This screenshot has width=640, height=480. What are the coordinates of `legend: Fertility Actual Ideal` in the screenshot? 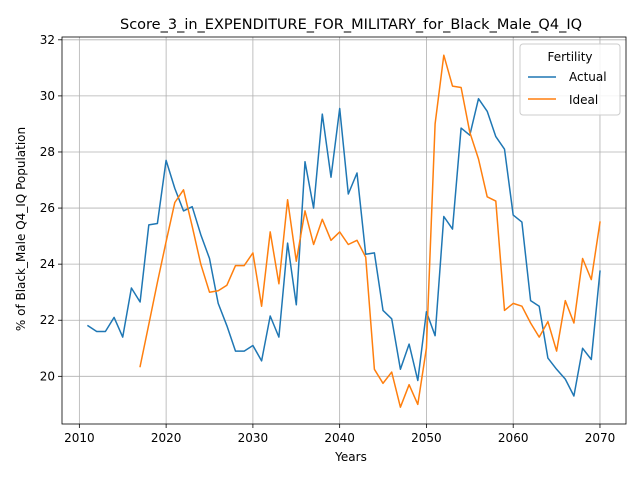 It's located at (570, 79).